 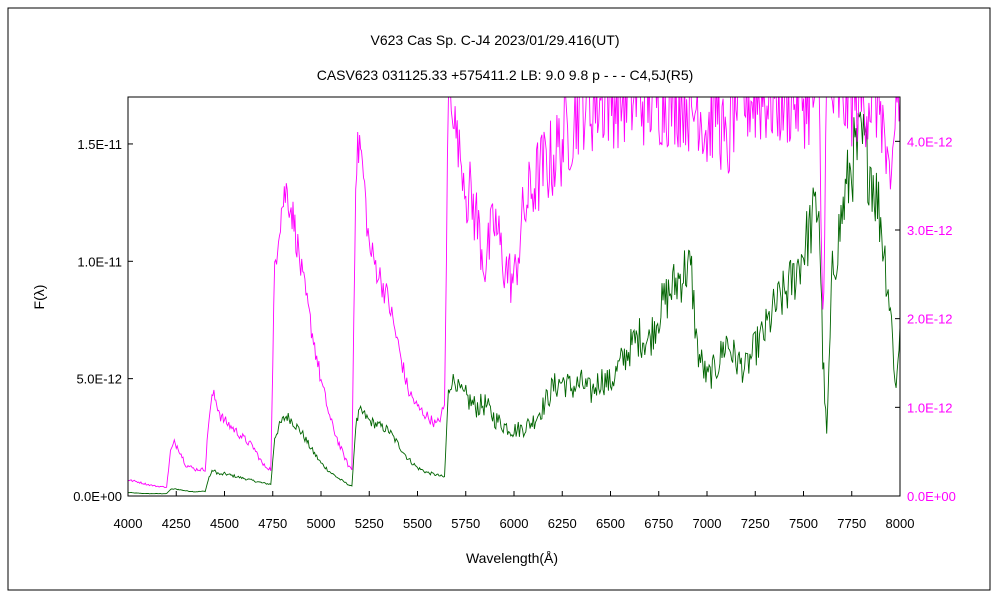 What do you see at coordinates (99, 379) in the screenshot?
I see `y-left-tick-label: 5.0E-12` at bounding box center [99, 379].